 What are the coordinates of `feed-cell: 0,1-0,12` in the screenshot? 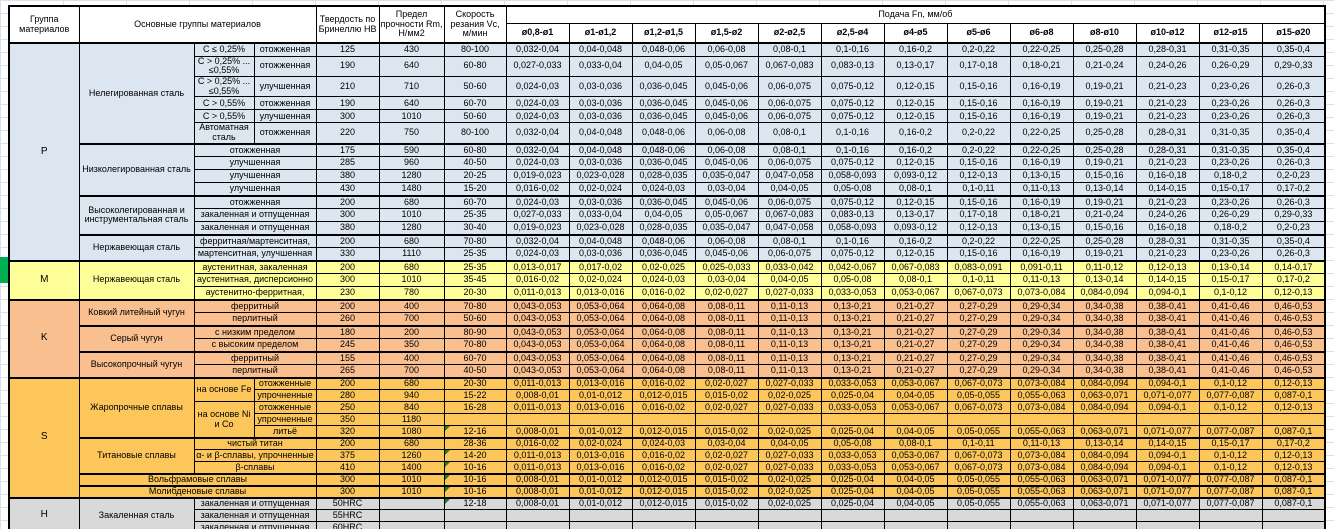 It's located at (1230, 383).